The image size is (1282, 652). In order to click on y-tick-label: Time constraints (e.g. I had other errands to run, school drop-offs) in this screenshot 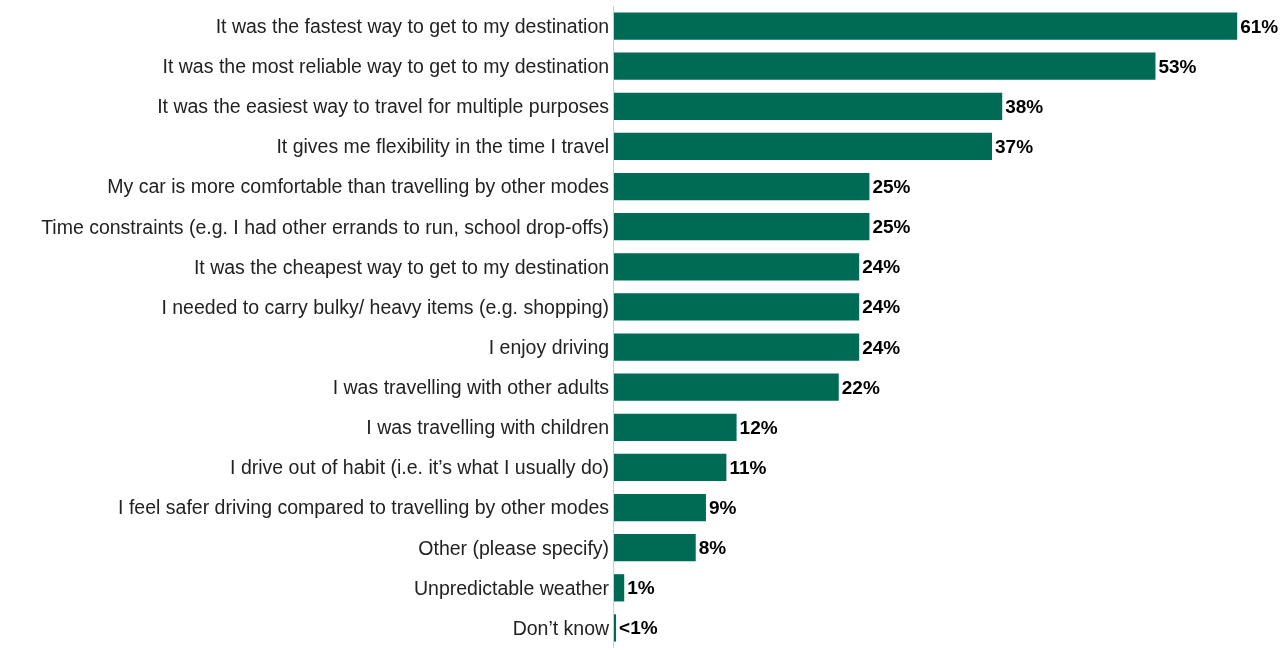, I will do `click(325, 226)`.